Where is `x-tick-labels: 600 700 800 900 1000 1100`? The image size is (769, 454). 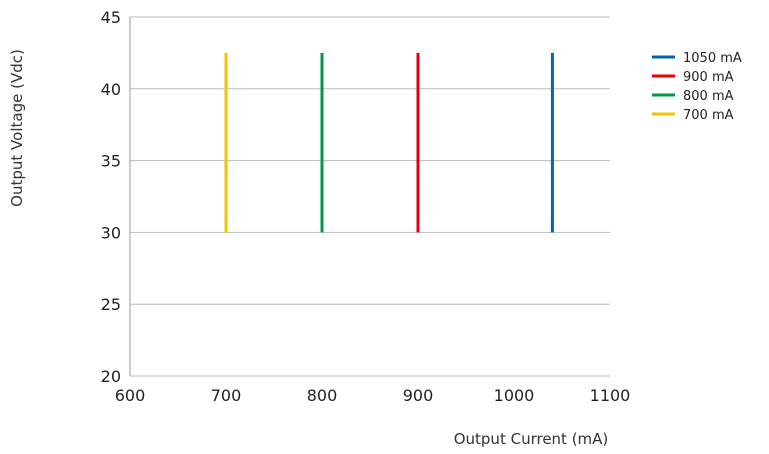 x-tick-labels: 600 700 800 900 1000 1100 is located at coordinates (373, 395).